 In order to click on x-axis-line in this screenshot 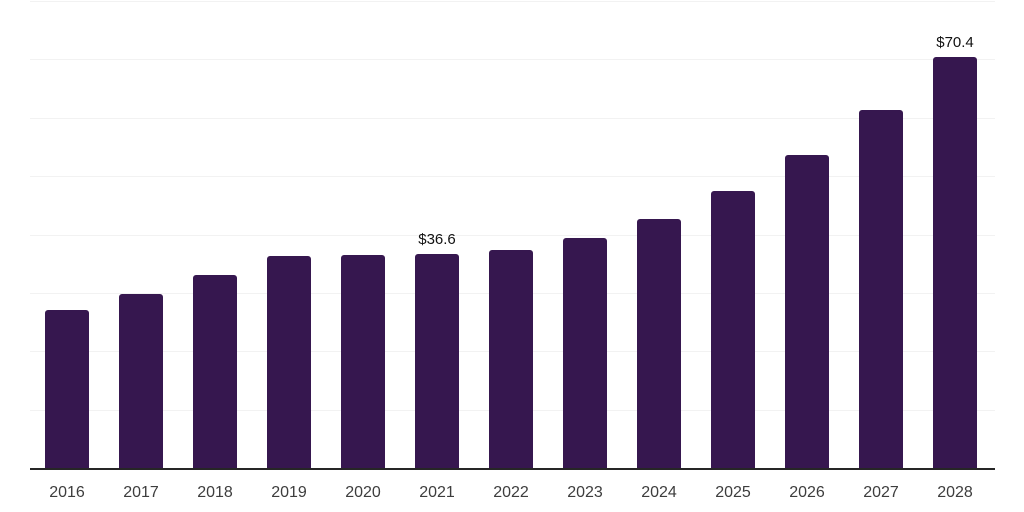, I will do `click(512, 469)`.